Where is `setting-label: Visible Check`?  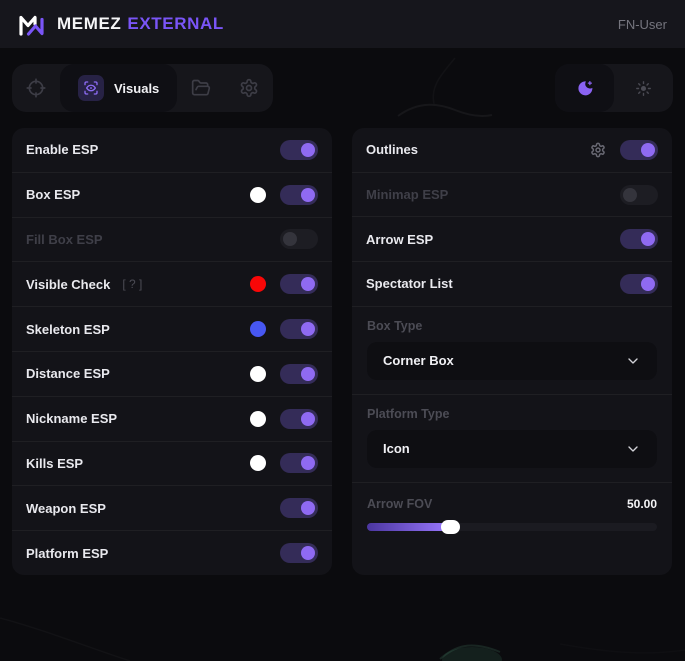
setting-label: Visible Check is located at coordinates (68, 284).